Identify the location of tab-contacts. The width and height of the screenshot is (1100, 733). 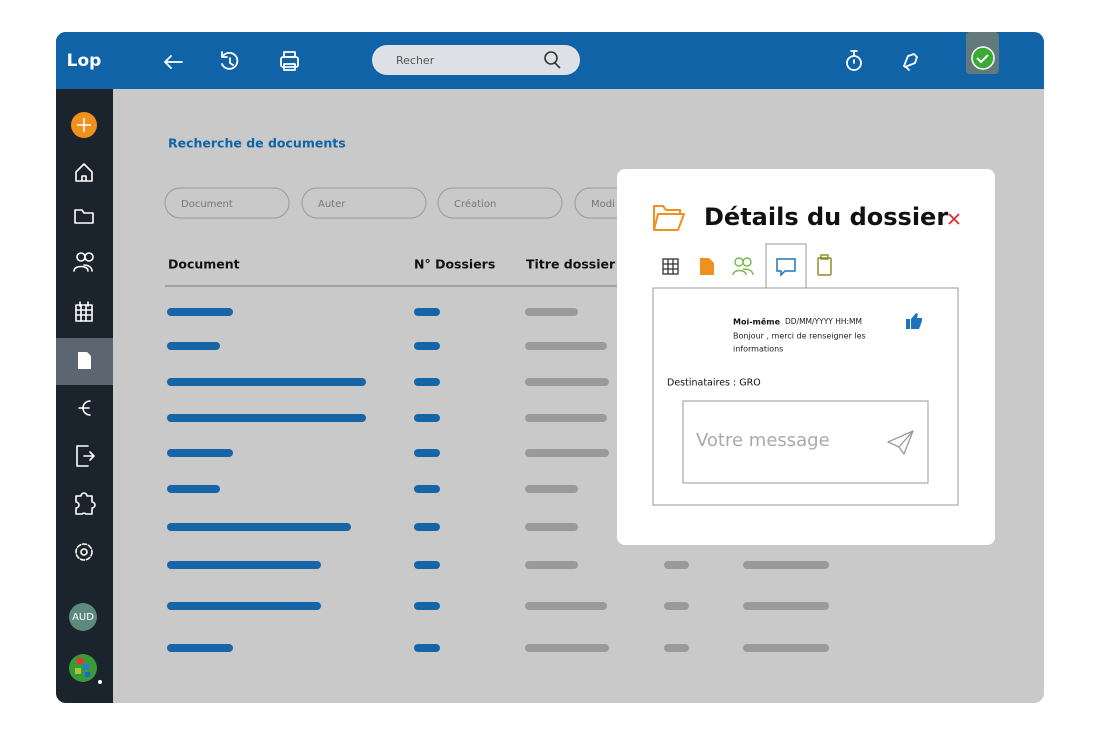
(743, 266).